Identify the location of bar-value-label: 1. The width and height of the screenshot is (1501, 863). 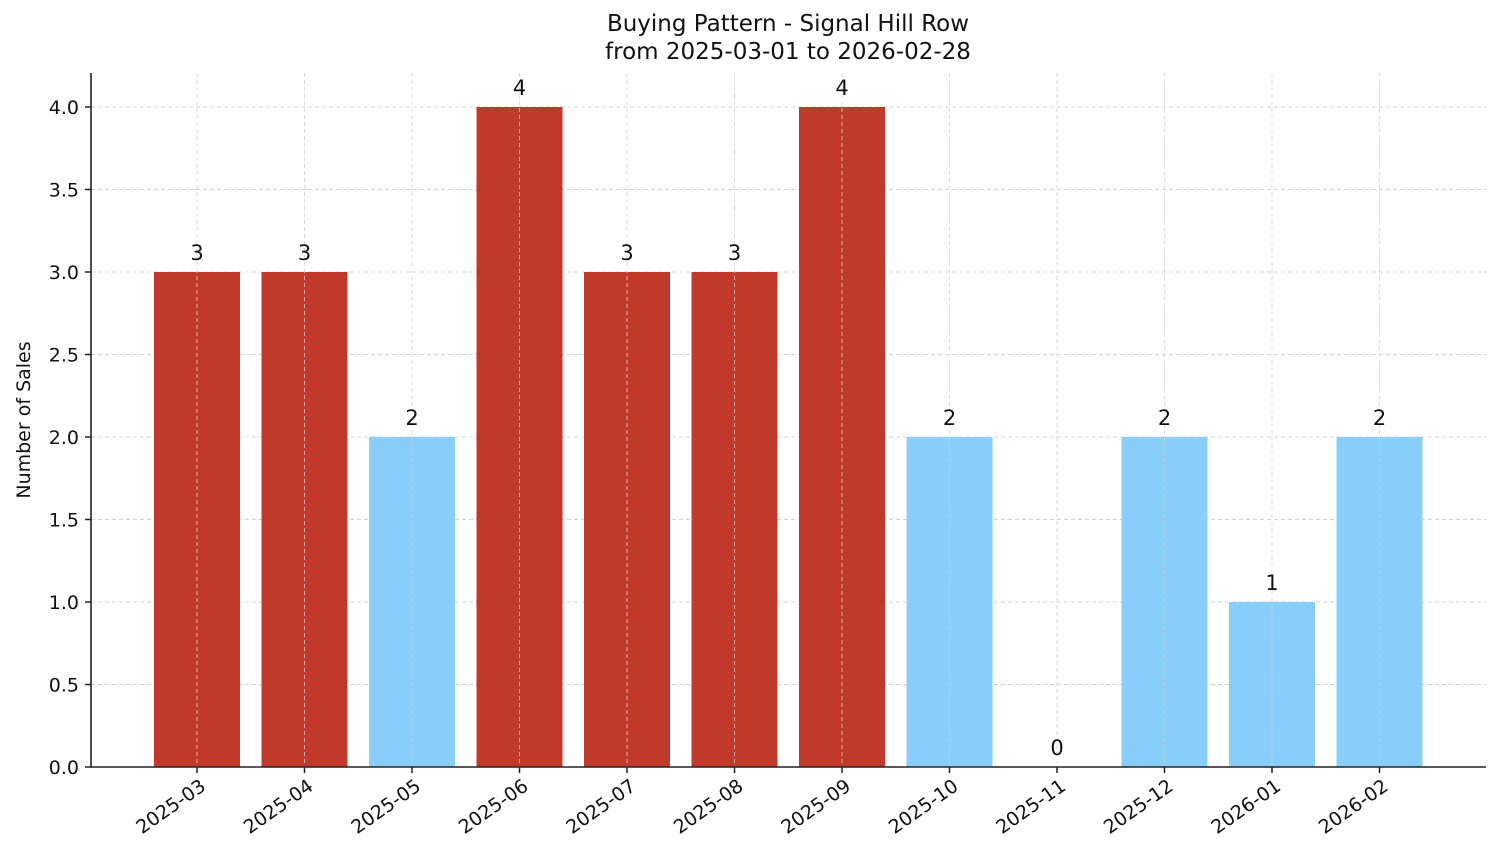
(1271, 583).